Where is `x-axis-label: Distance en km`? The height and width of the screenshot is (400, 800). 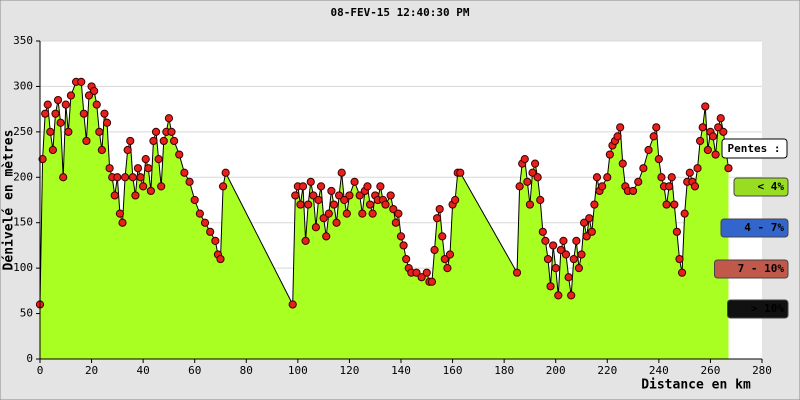 x-axis-label: Distance en km is located at coordinates (696, 385).